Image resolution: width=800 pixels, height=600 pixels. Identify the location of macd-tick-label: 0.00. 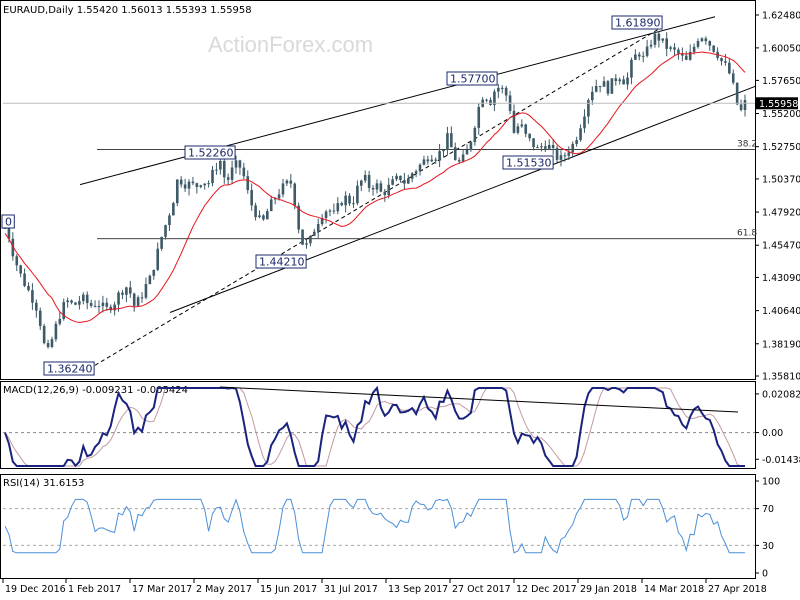
(772, 433).